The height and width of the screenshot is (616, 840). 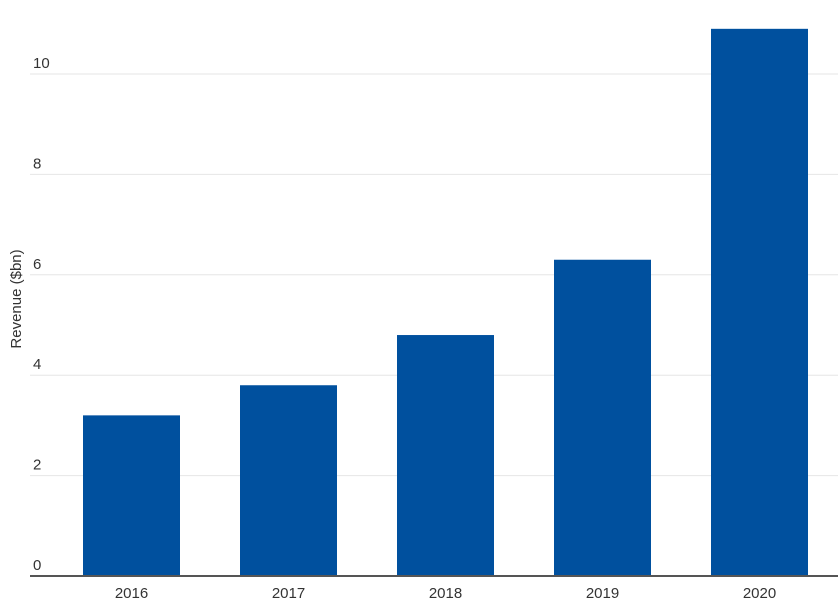 What do you see at coordinates (131, 593) in the screenshot?
I see `x-tick-label: 2016` at bounding box center [131, 593].